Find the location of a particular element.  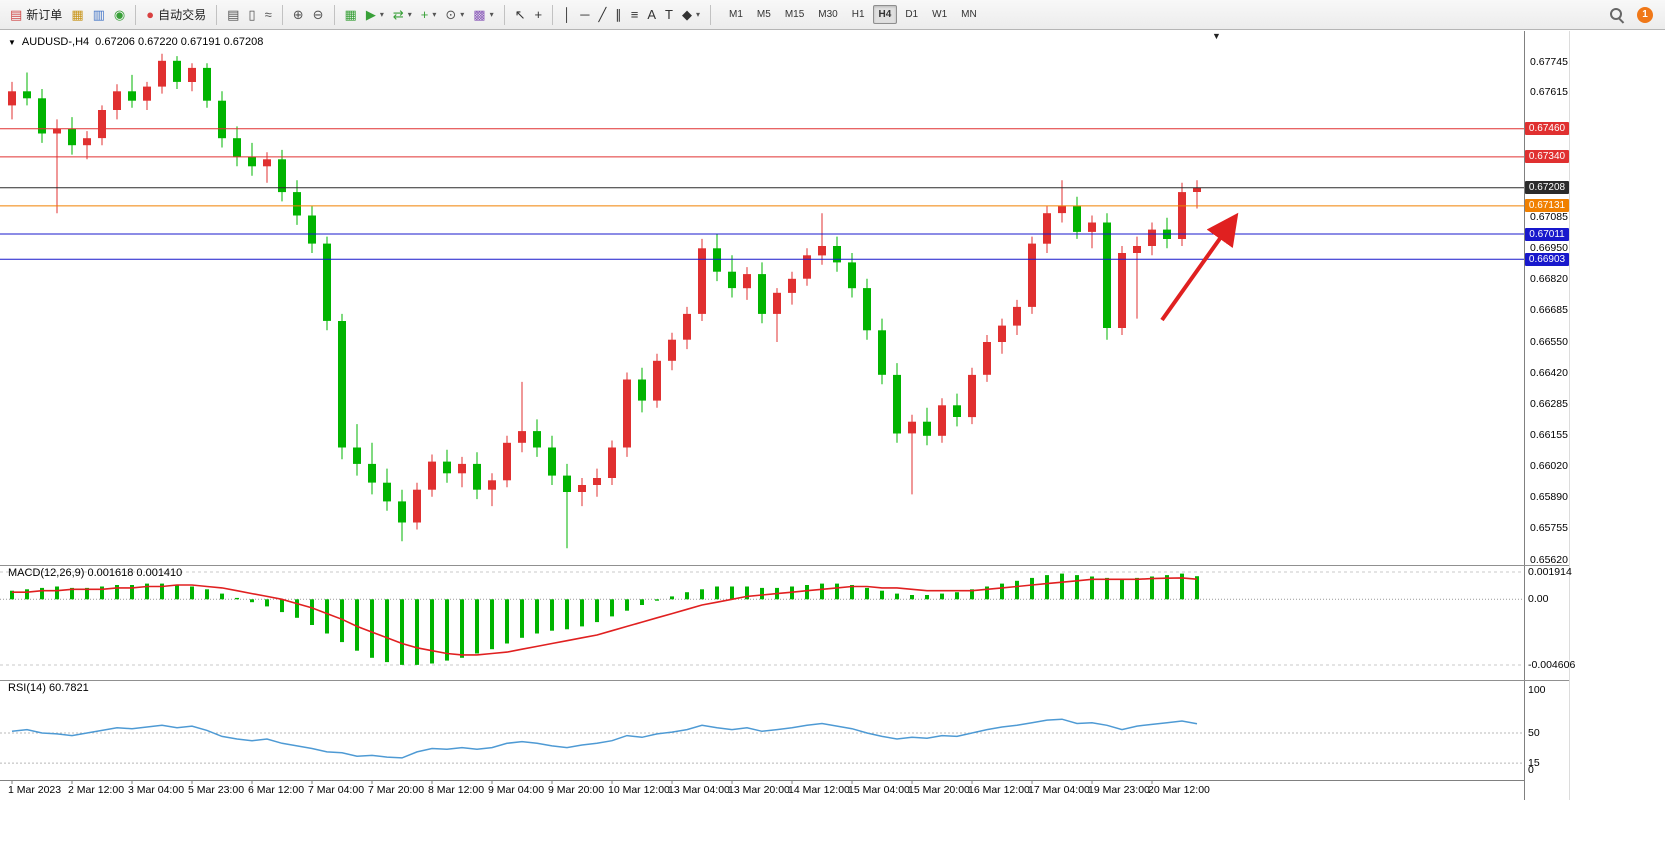

new-order-icon: ▤ is located at coordinates (16, 14).